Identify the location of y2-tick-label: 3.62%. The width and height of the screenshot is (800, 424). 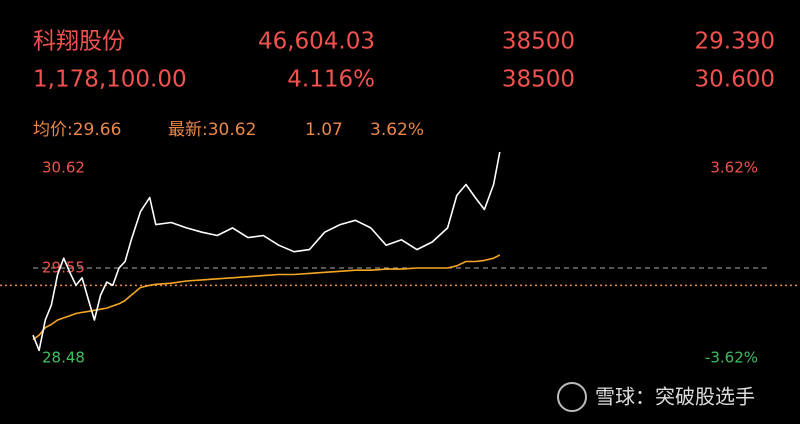
(734, 168).